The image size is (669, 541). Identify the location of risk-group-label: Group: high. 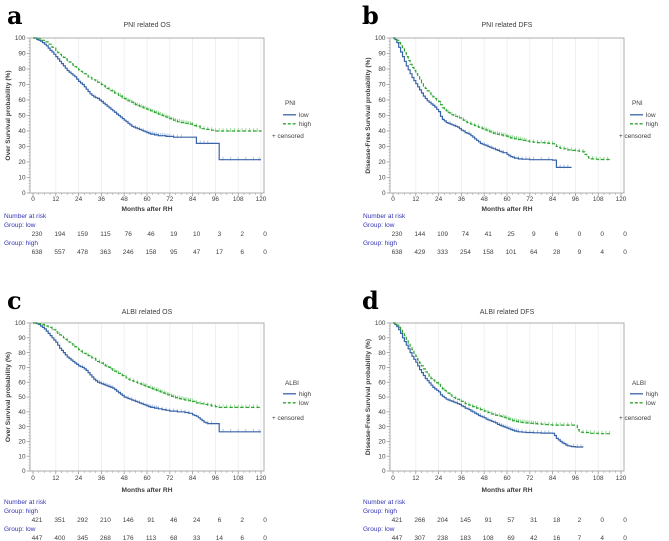
(380, 511).